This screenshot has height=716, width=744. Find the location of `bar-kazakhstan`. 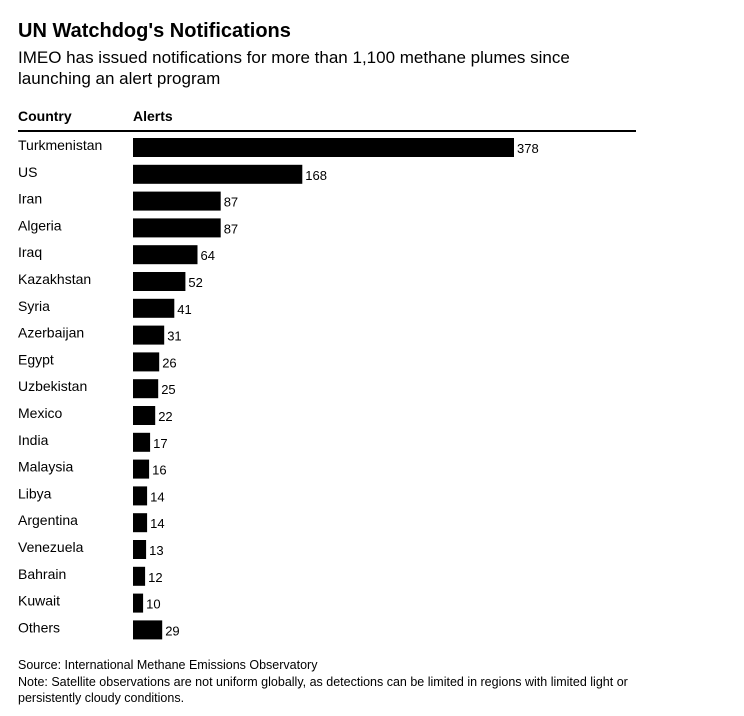

bar-kazakhstan is located at coordinates (159, 281).